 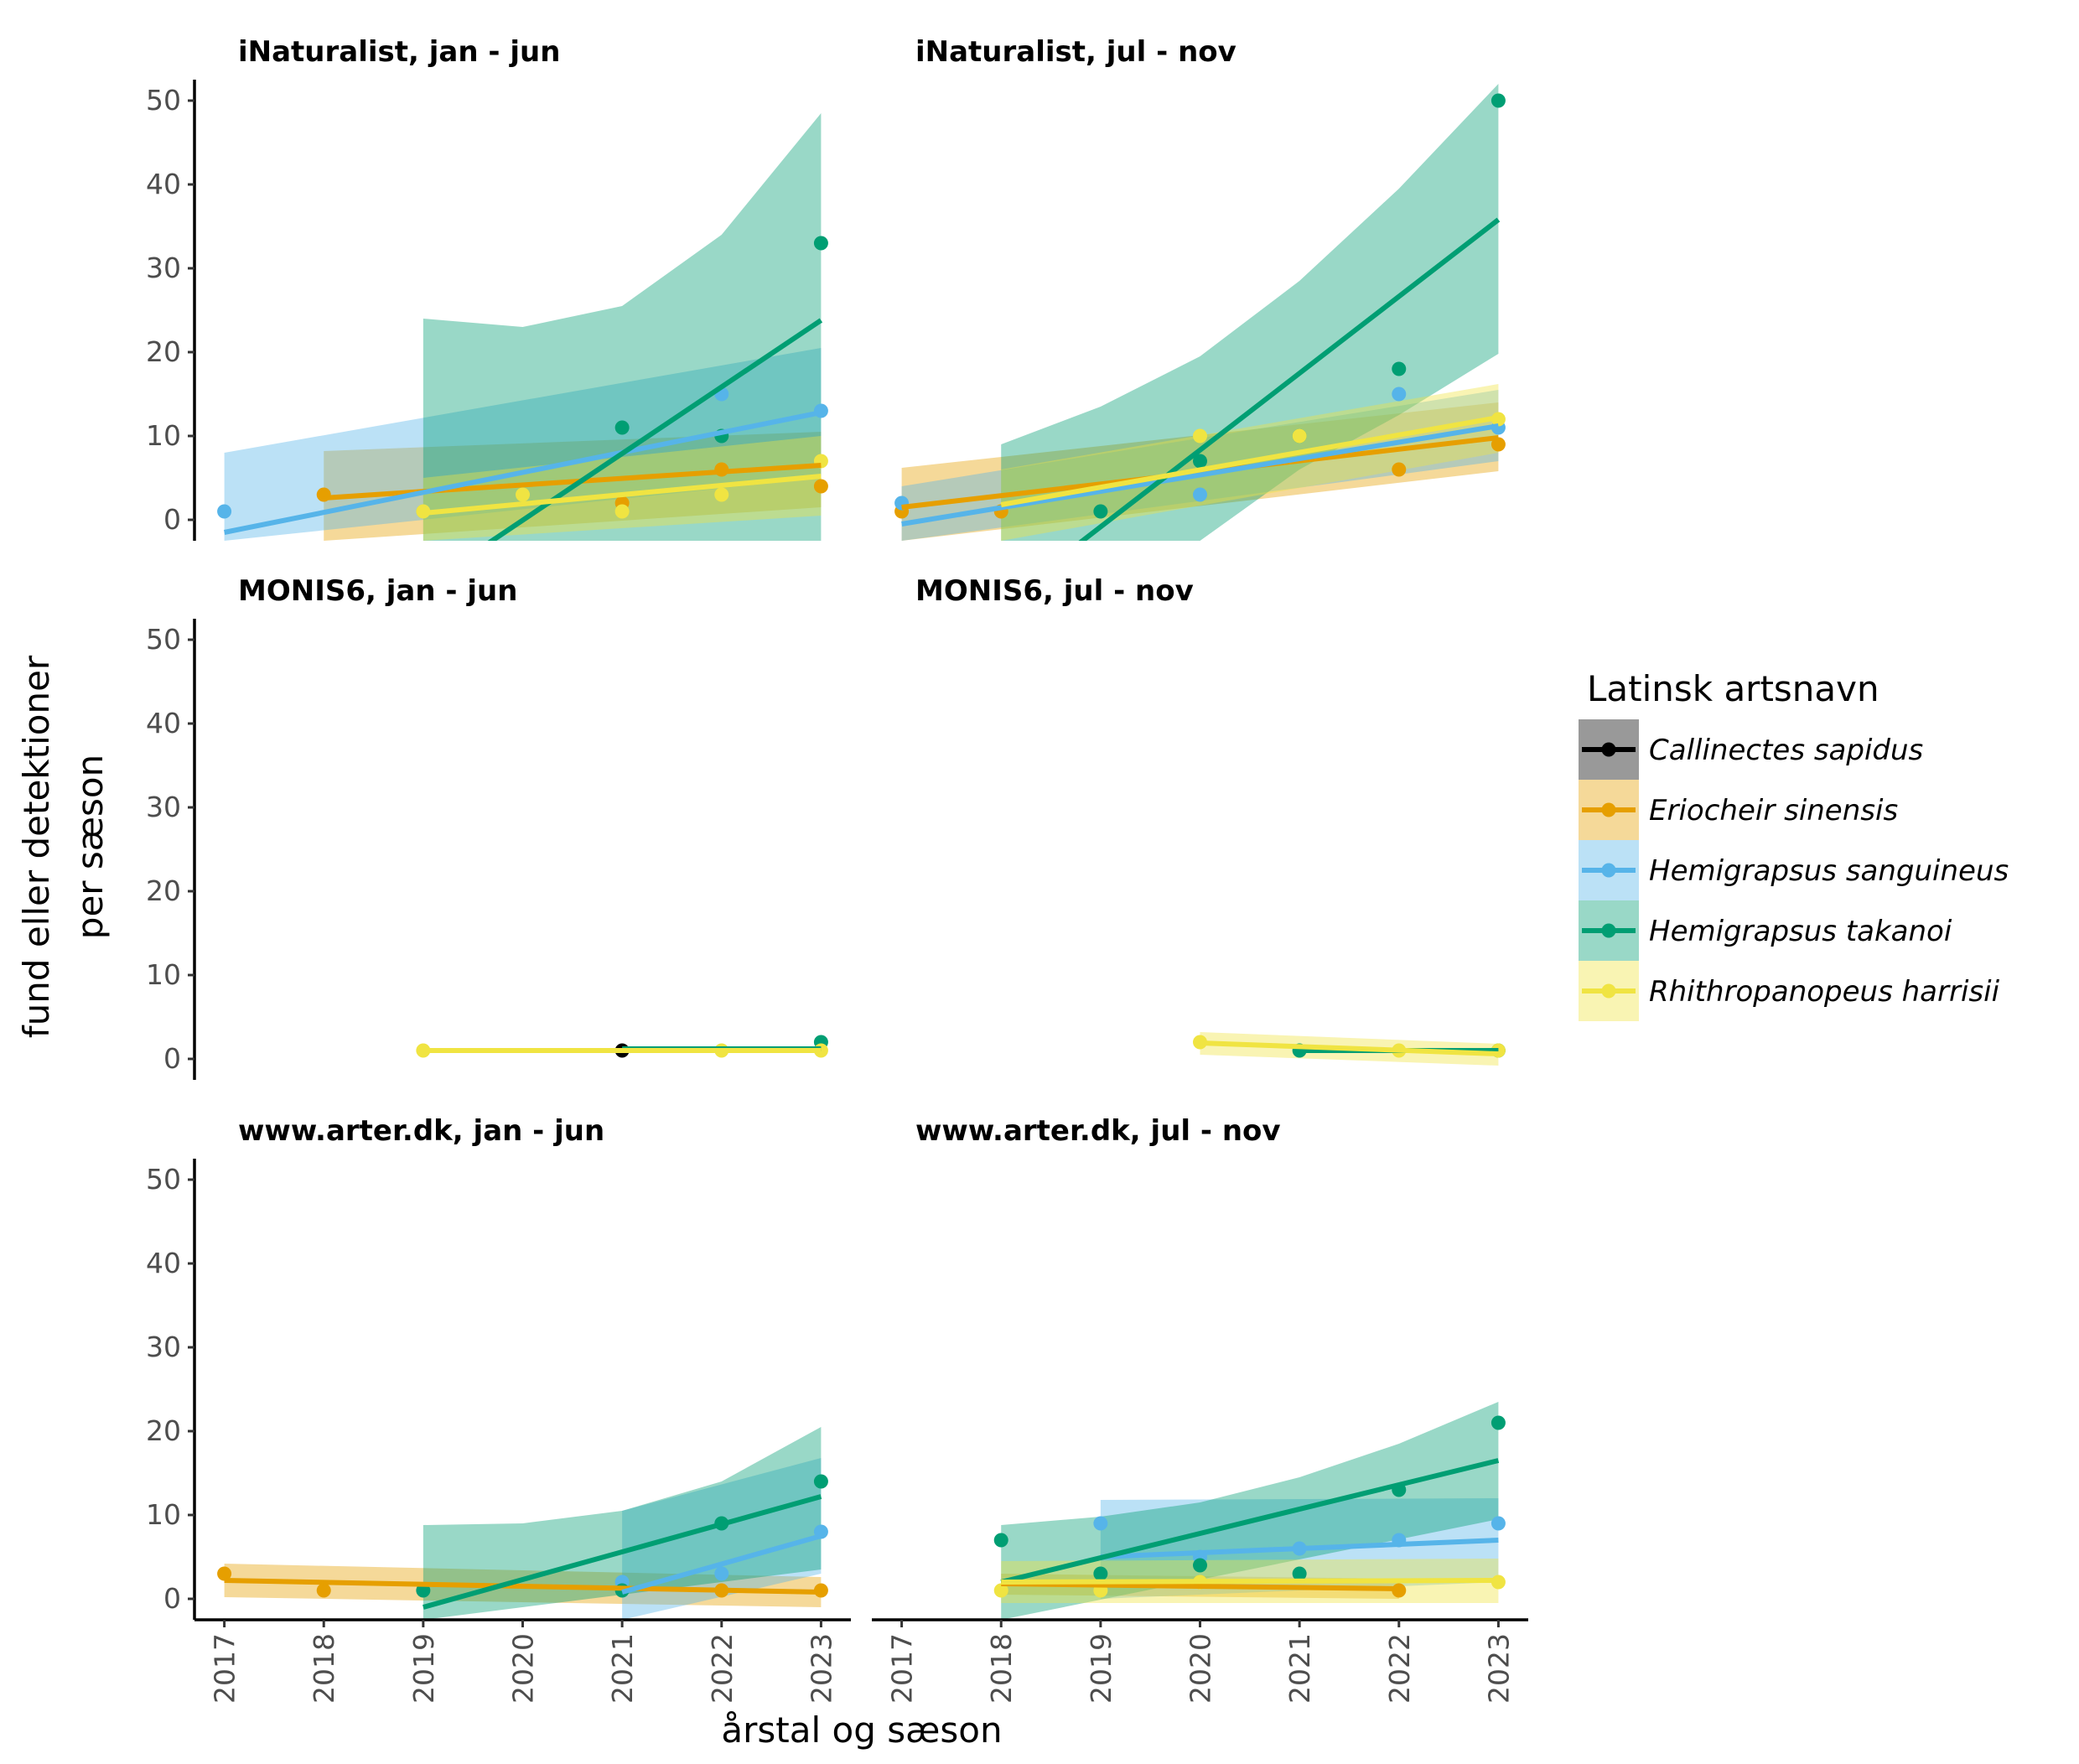 What do you see at coordinates (1076, 52) in the screenshot?
I see `panel-title: iNaturalist, jul - nov` at bounding box center [1076, 52].